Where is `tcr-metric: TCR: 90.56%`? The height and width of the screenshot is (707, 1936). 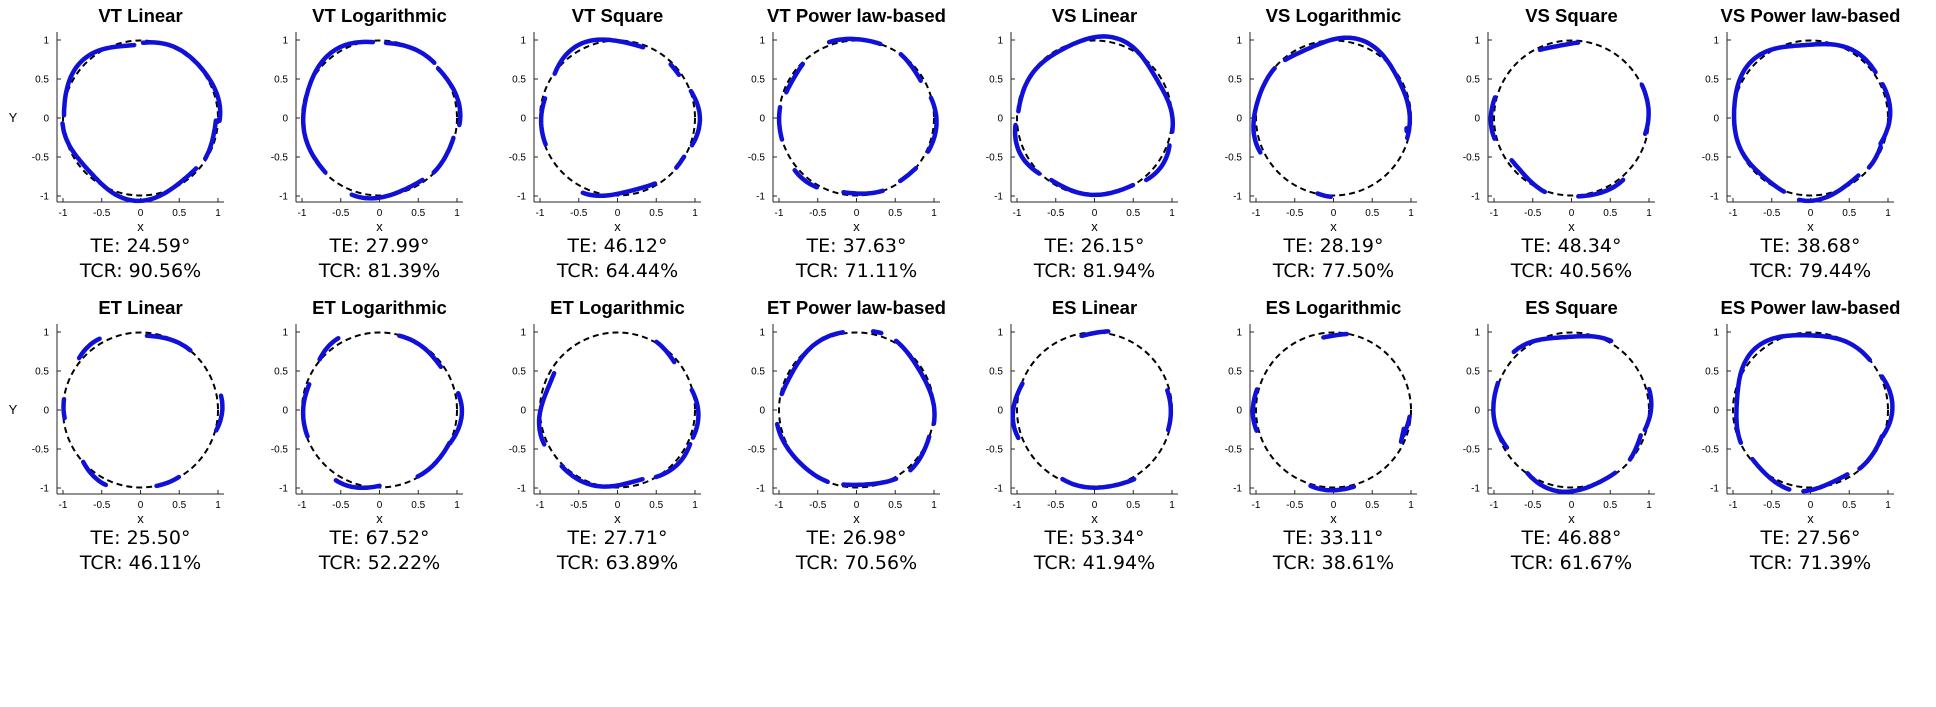
tcr-metric: TCR: 90.56% is located at coordinates (140, 271).